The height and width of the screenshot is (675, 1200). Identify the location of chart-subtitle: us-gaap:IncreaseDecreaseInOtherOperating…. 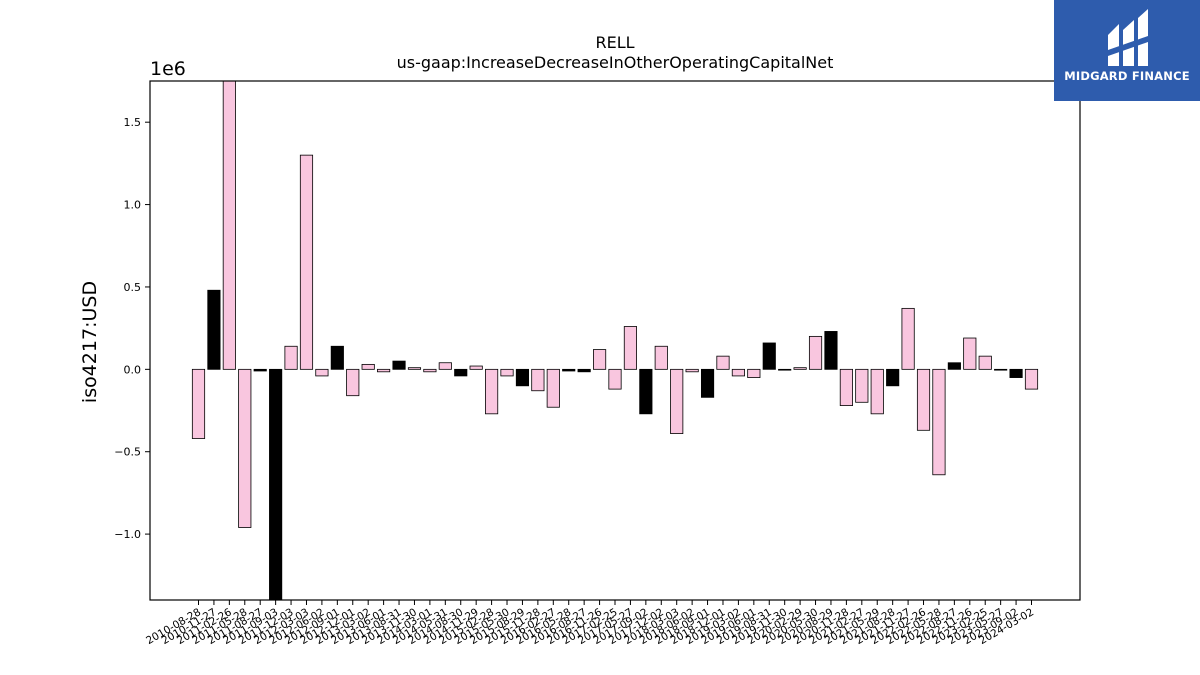
(615, 62).